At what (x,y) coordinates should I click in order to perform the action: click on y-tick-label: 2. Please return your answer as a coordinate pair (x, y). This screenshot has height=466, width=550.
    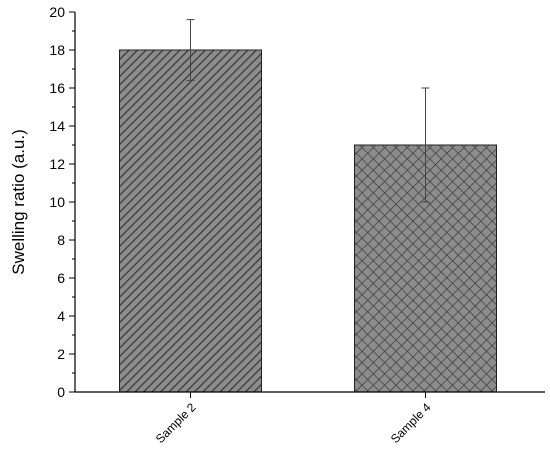
    Looking at the image, I should click on (61, 354).